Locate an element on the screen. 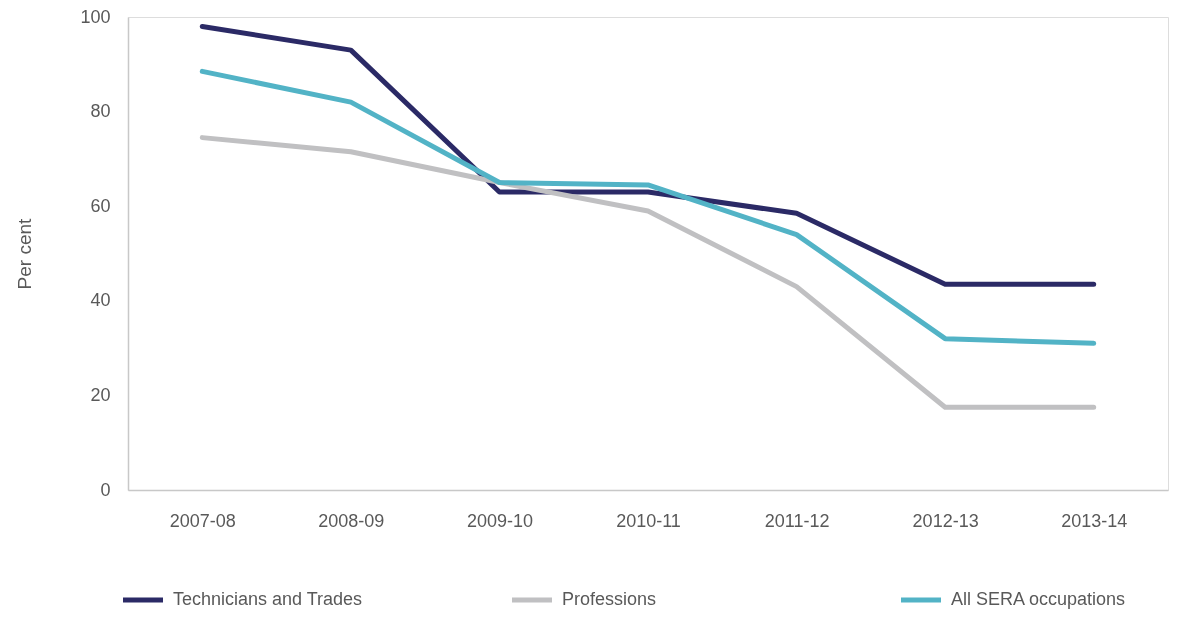 Image resolution: width=1189 pixels, height=641 pixels. y-tick-label: 100 is located at coordinates (95, 16).